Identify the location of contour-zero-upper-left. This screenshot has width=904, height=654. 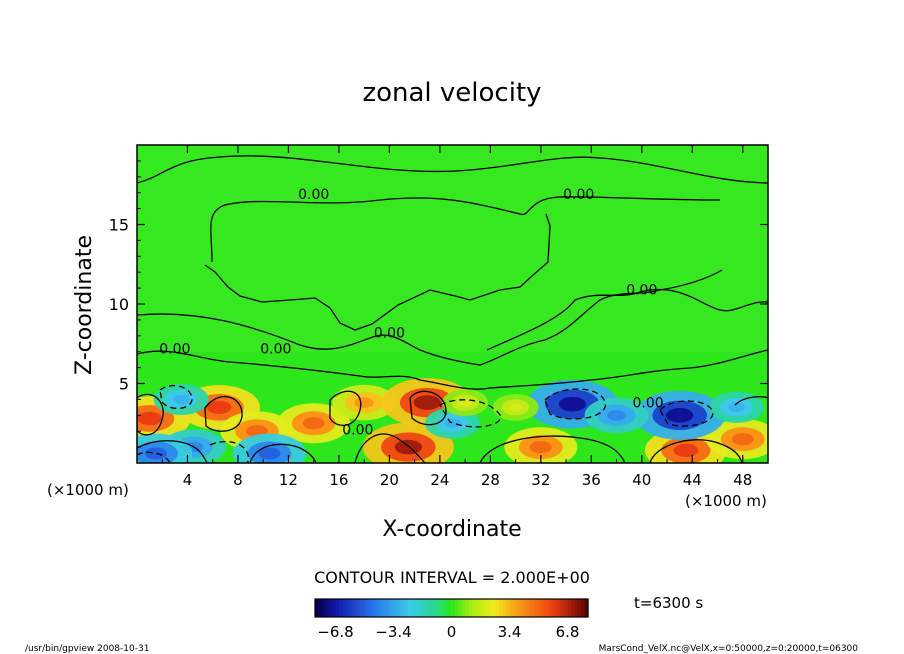
(465, 229).